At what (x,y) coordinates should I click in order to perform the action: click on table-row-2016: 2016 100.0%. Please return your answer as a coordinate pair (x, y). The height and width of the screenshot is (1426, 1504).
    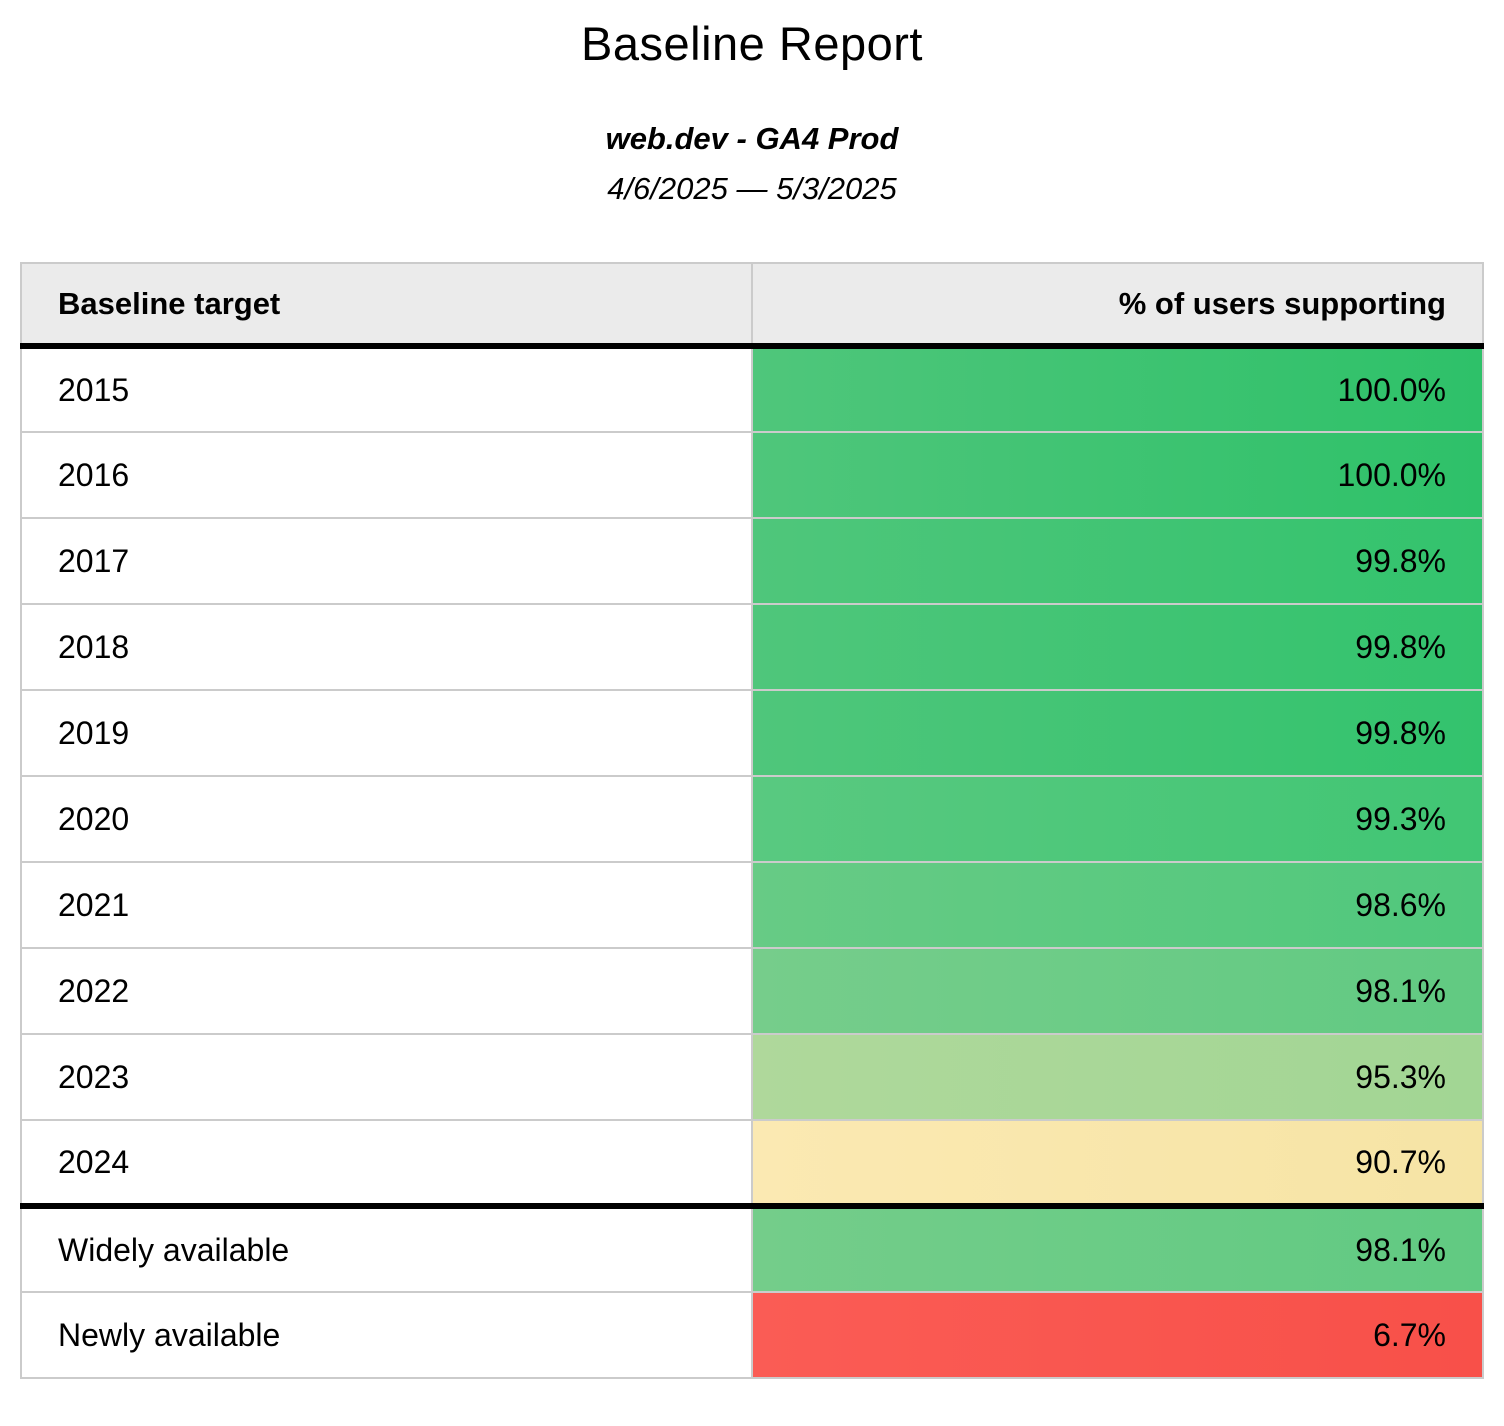
    Looking at the image, I should click on (752, 475).